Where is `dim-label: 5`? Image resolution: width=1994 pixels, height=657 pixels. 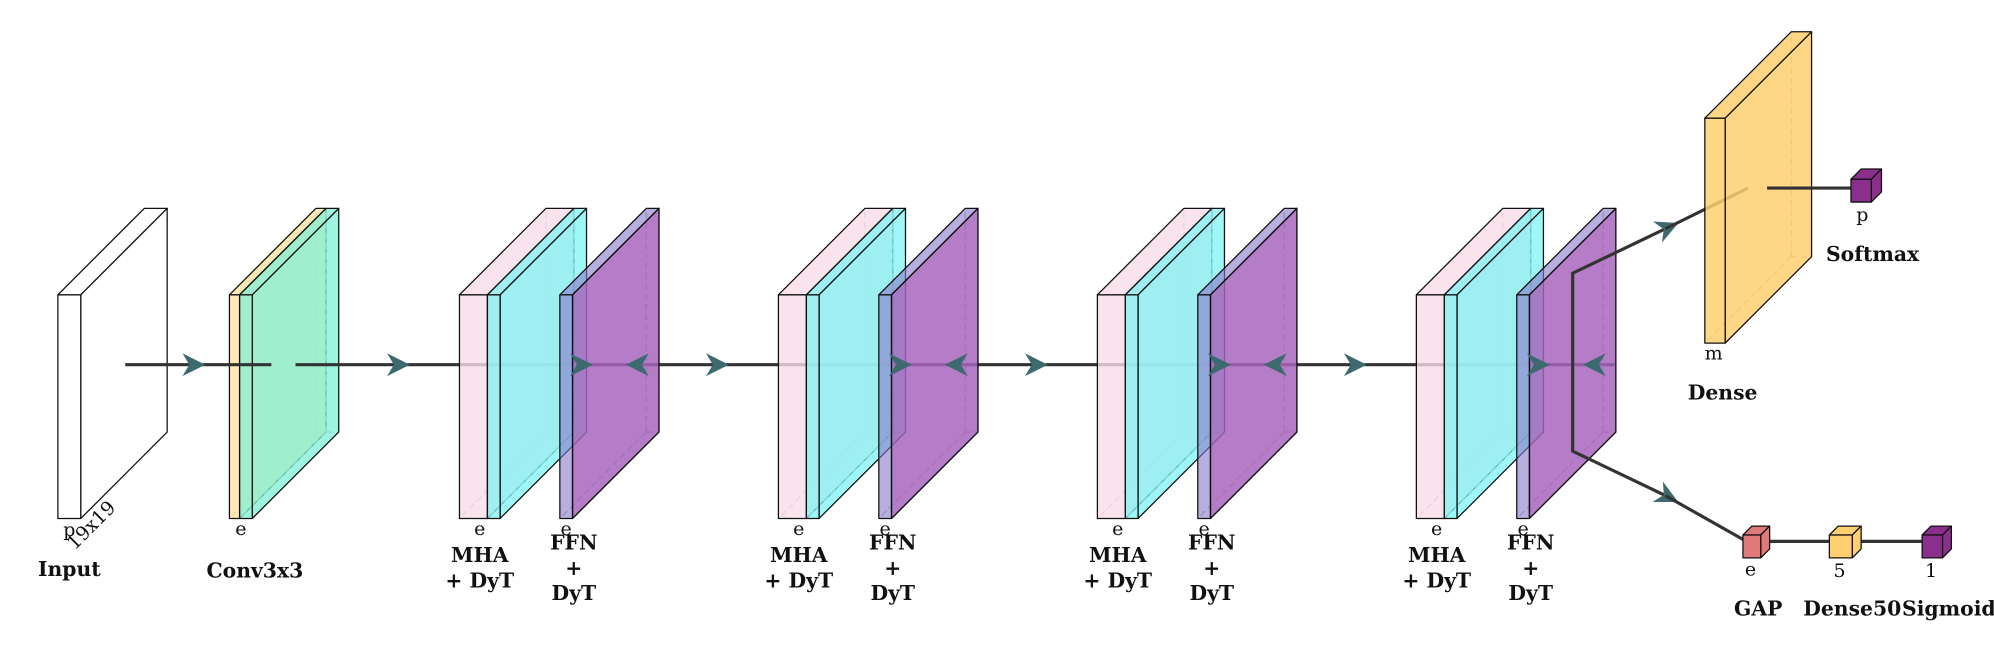 dim-label: 5 is located at coordinates (1839, 571).